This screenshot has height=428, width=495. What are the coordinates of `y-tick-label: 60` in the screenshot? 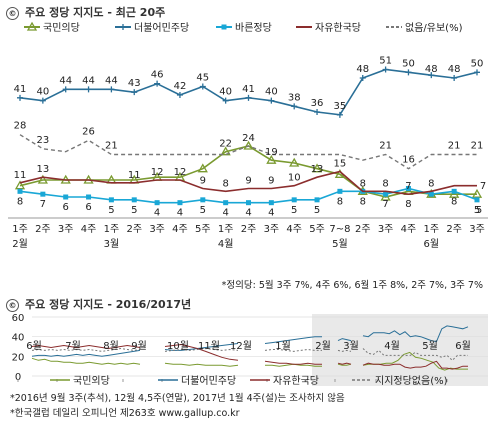 It's located at (18, 319).